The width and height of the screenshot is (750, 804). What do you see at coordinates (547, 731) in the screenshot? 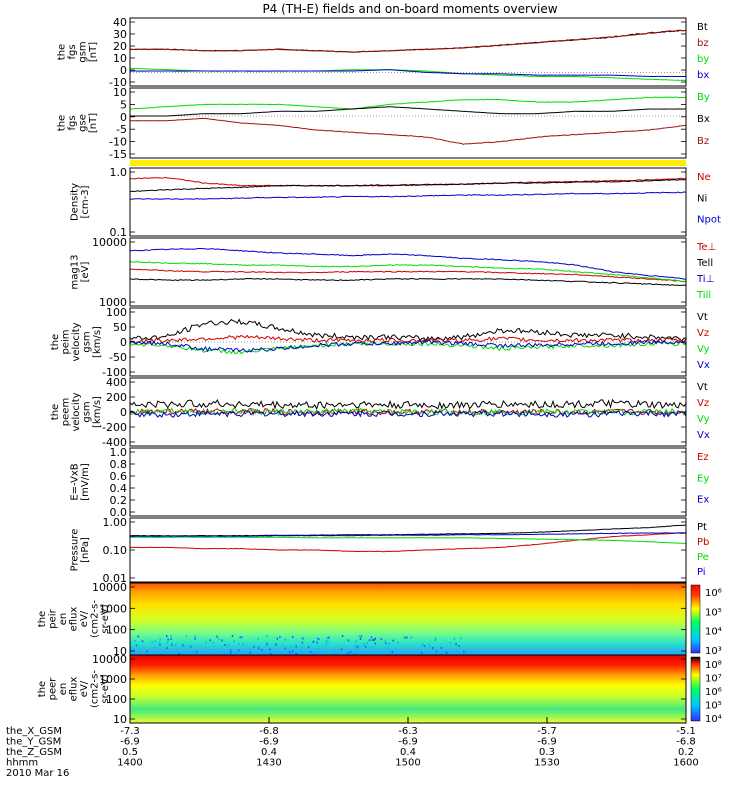
I see `x-axis-tick-label: -5.7` at bounding box center [547, 731].